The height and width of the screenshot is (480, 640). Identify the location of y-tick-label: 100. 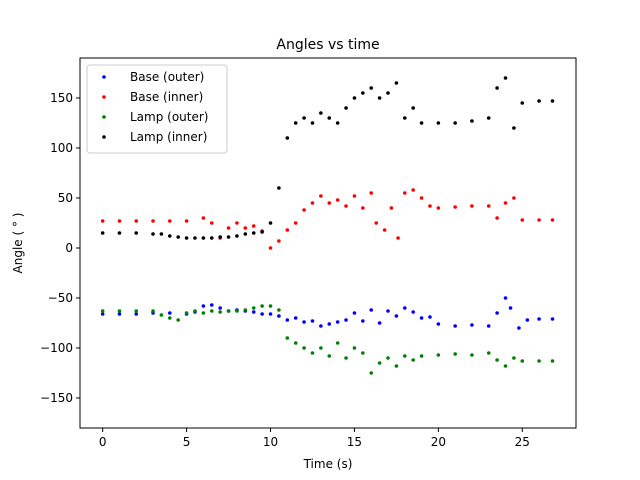
(61, 148).